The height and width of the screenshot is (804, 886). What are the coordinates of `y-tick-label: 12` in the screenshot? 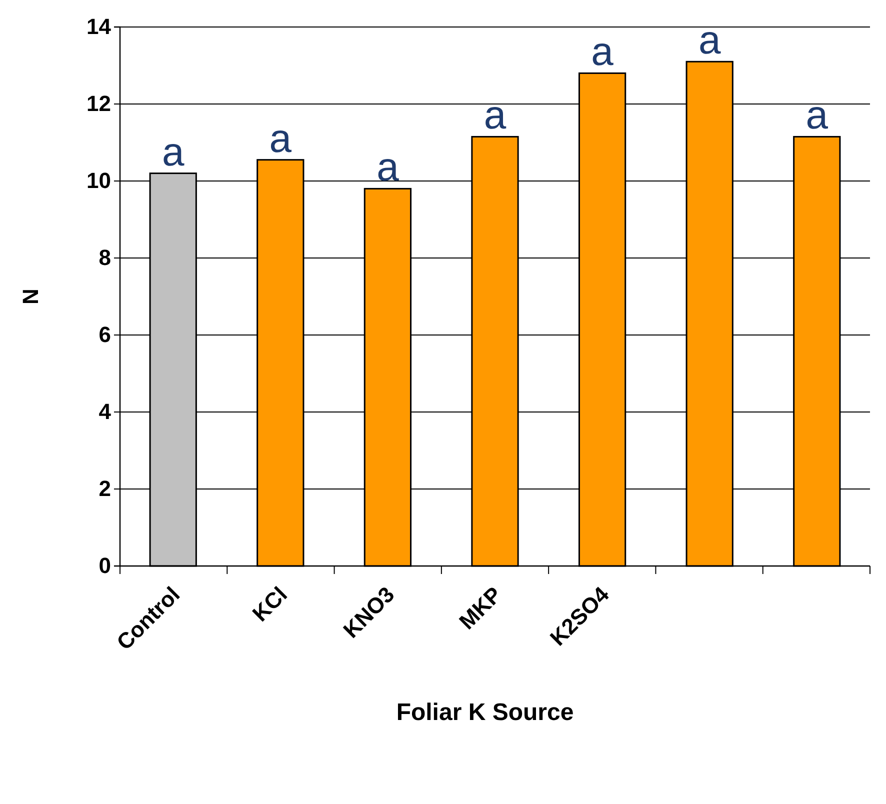 It's located at (98, 103).